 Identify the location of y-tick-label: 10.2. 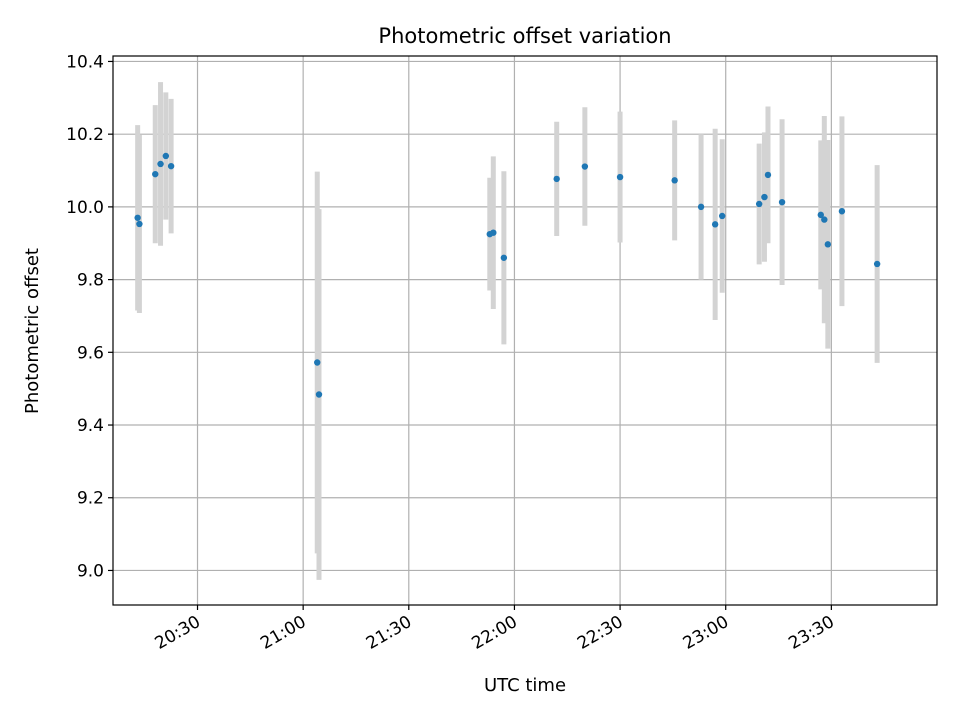
(85, 135).